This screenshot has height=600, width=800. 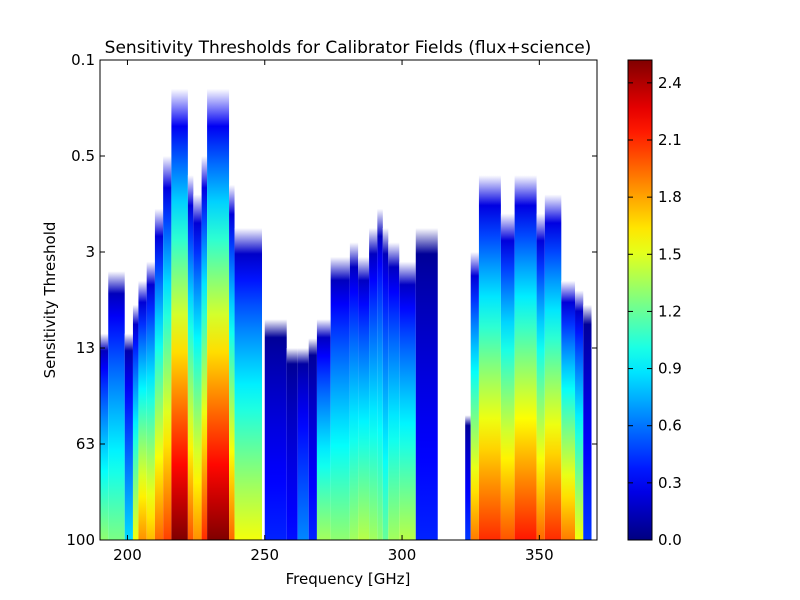 What do you see at coordinates (670, 254) in the screenshot?
I see `colorbar-tick-label: 1.5` at bounding box center [670, 254].